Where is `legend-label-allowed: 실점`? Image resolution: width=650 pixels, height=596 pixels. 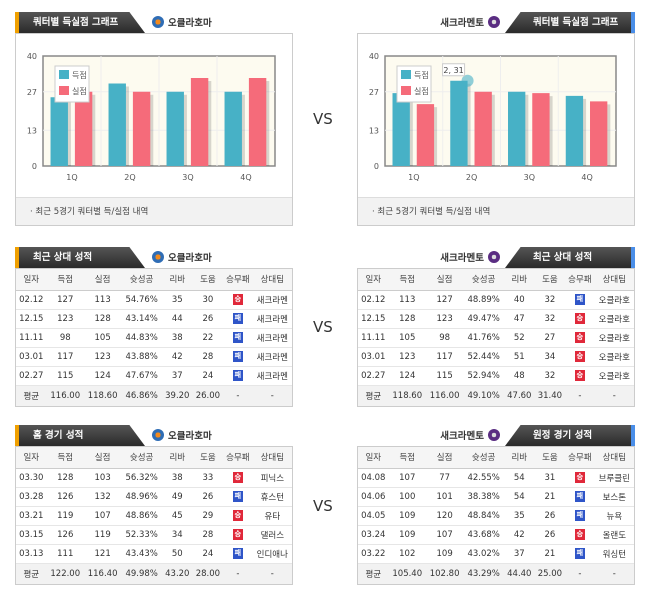
legend-label-allowed: 실점 is located at coordinates (79, 91).